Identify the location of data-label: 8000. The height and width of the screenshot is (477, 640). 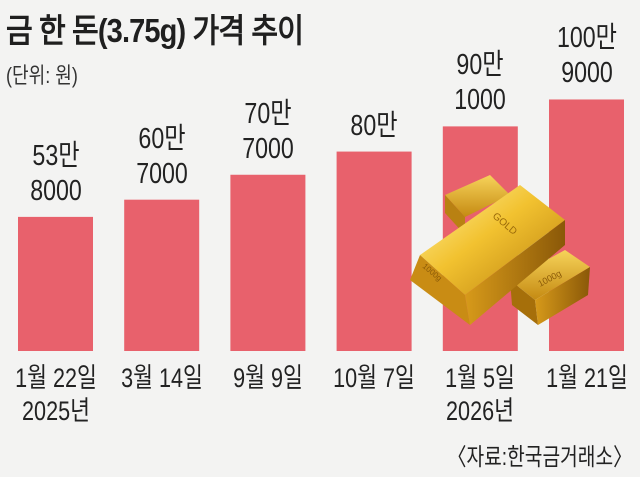
(55, 190).